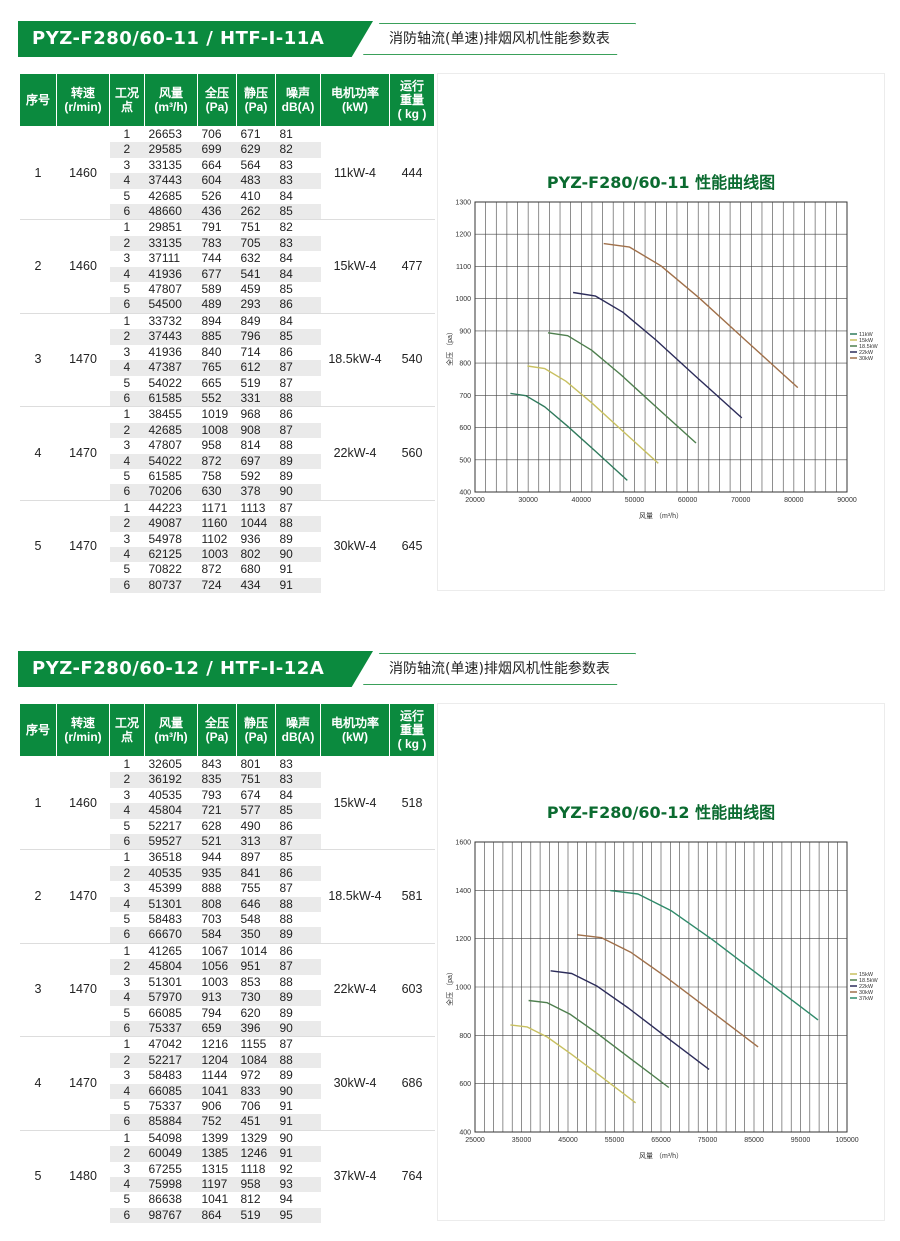 Image resolution: width=900 pixels, height=1241 pixels. Describe the element at coordinates (256, 842) in the screenshot. I see `static-pressure: 313` at that location.